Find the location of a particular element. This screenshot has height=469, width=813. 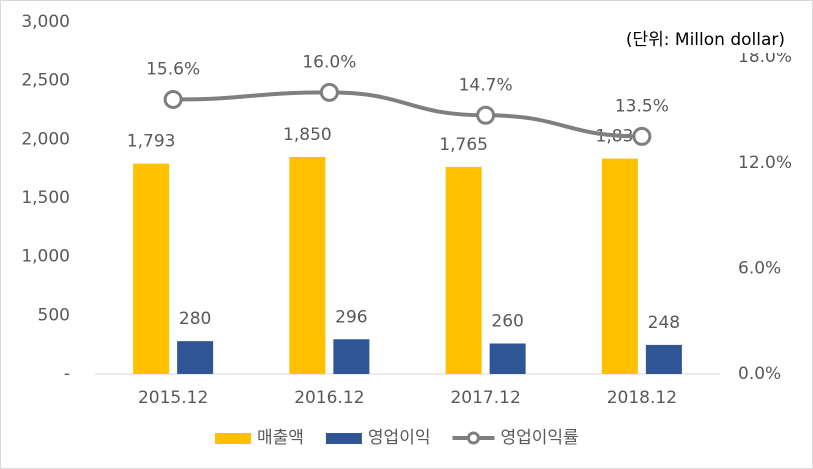

data-label: 1,850 is located at coordinates (307, 135).